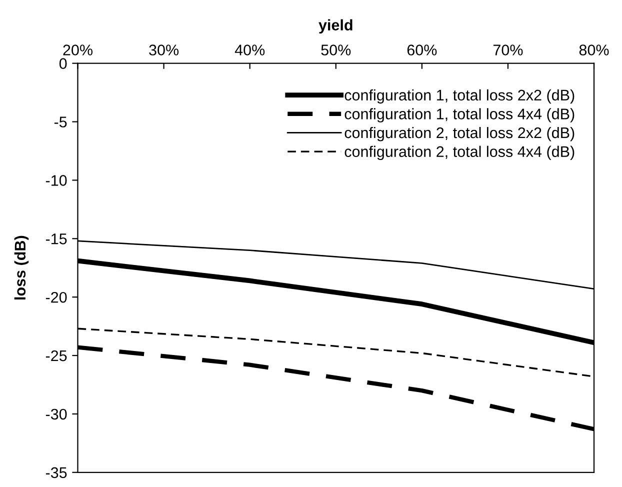 The width and height of the screenshot is (622, 487). Describe the element at coordinates (56, 356) in the screenshot. I see `y-tick-label: -25` at that location.